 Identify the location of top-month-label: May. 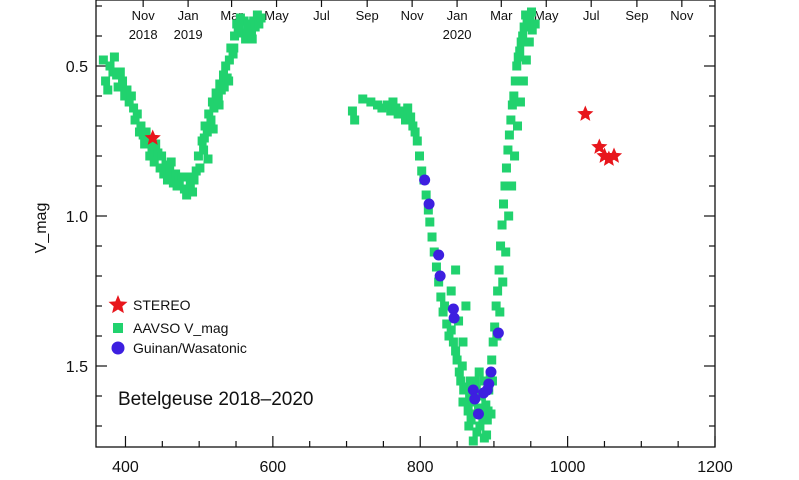
(276, 15).